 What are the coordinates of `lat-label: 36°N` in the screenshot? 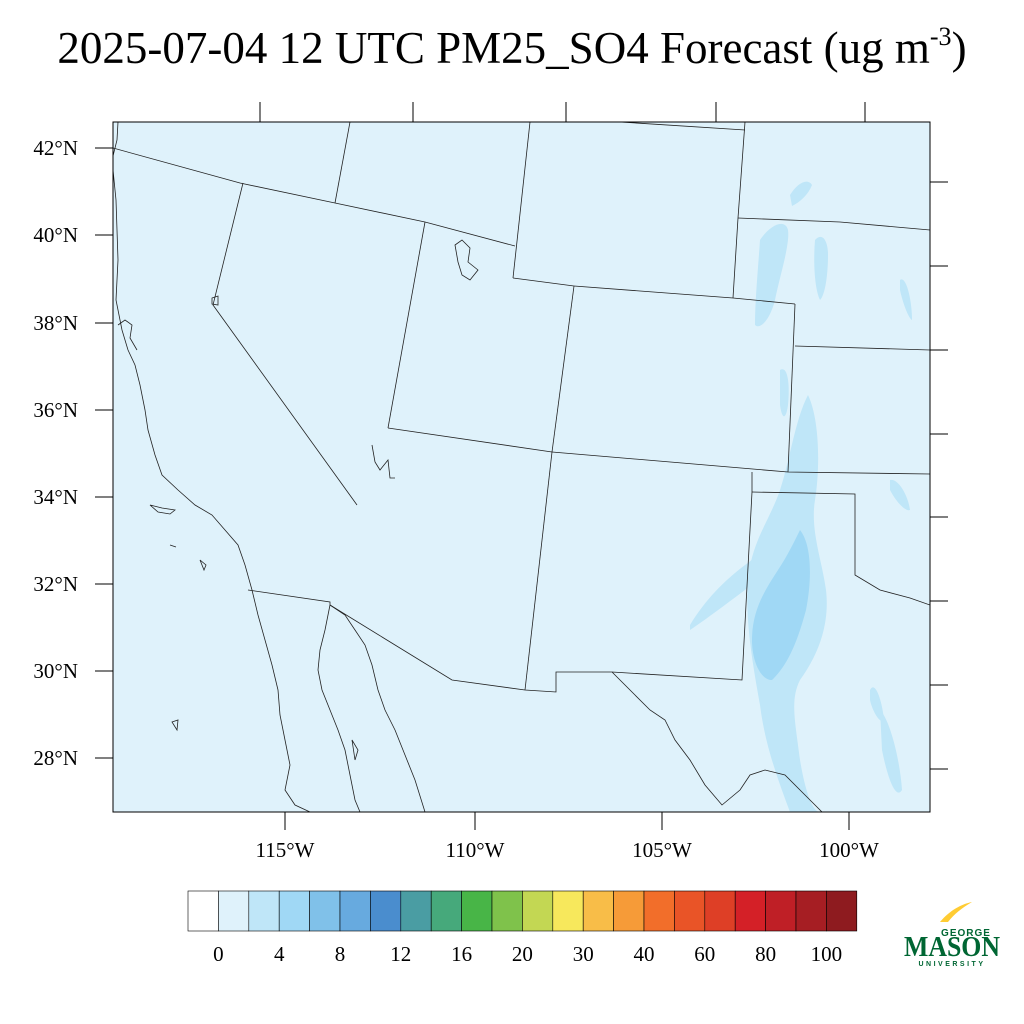 It's located at (55, 410).